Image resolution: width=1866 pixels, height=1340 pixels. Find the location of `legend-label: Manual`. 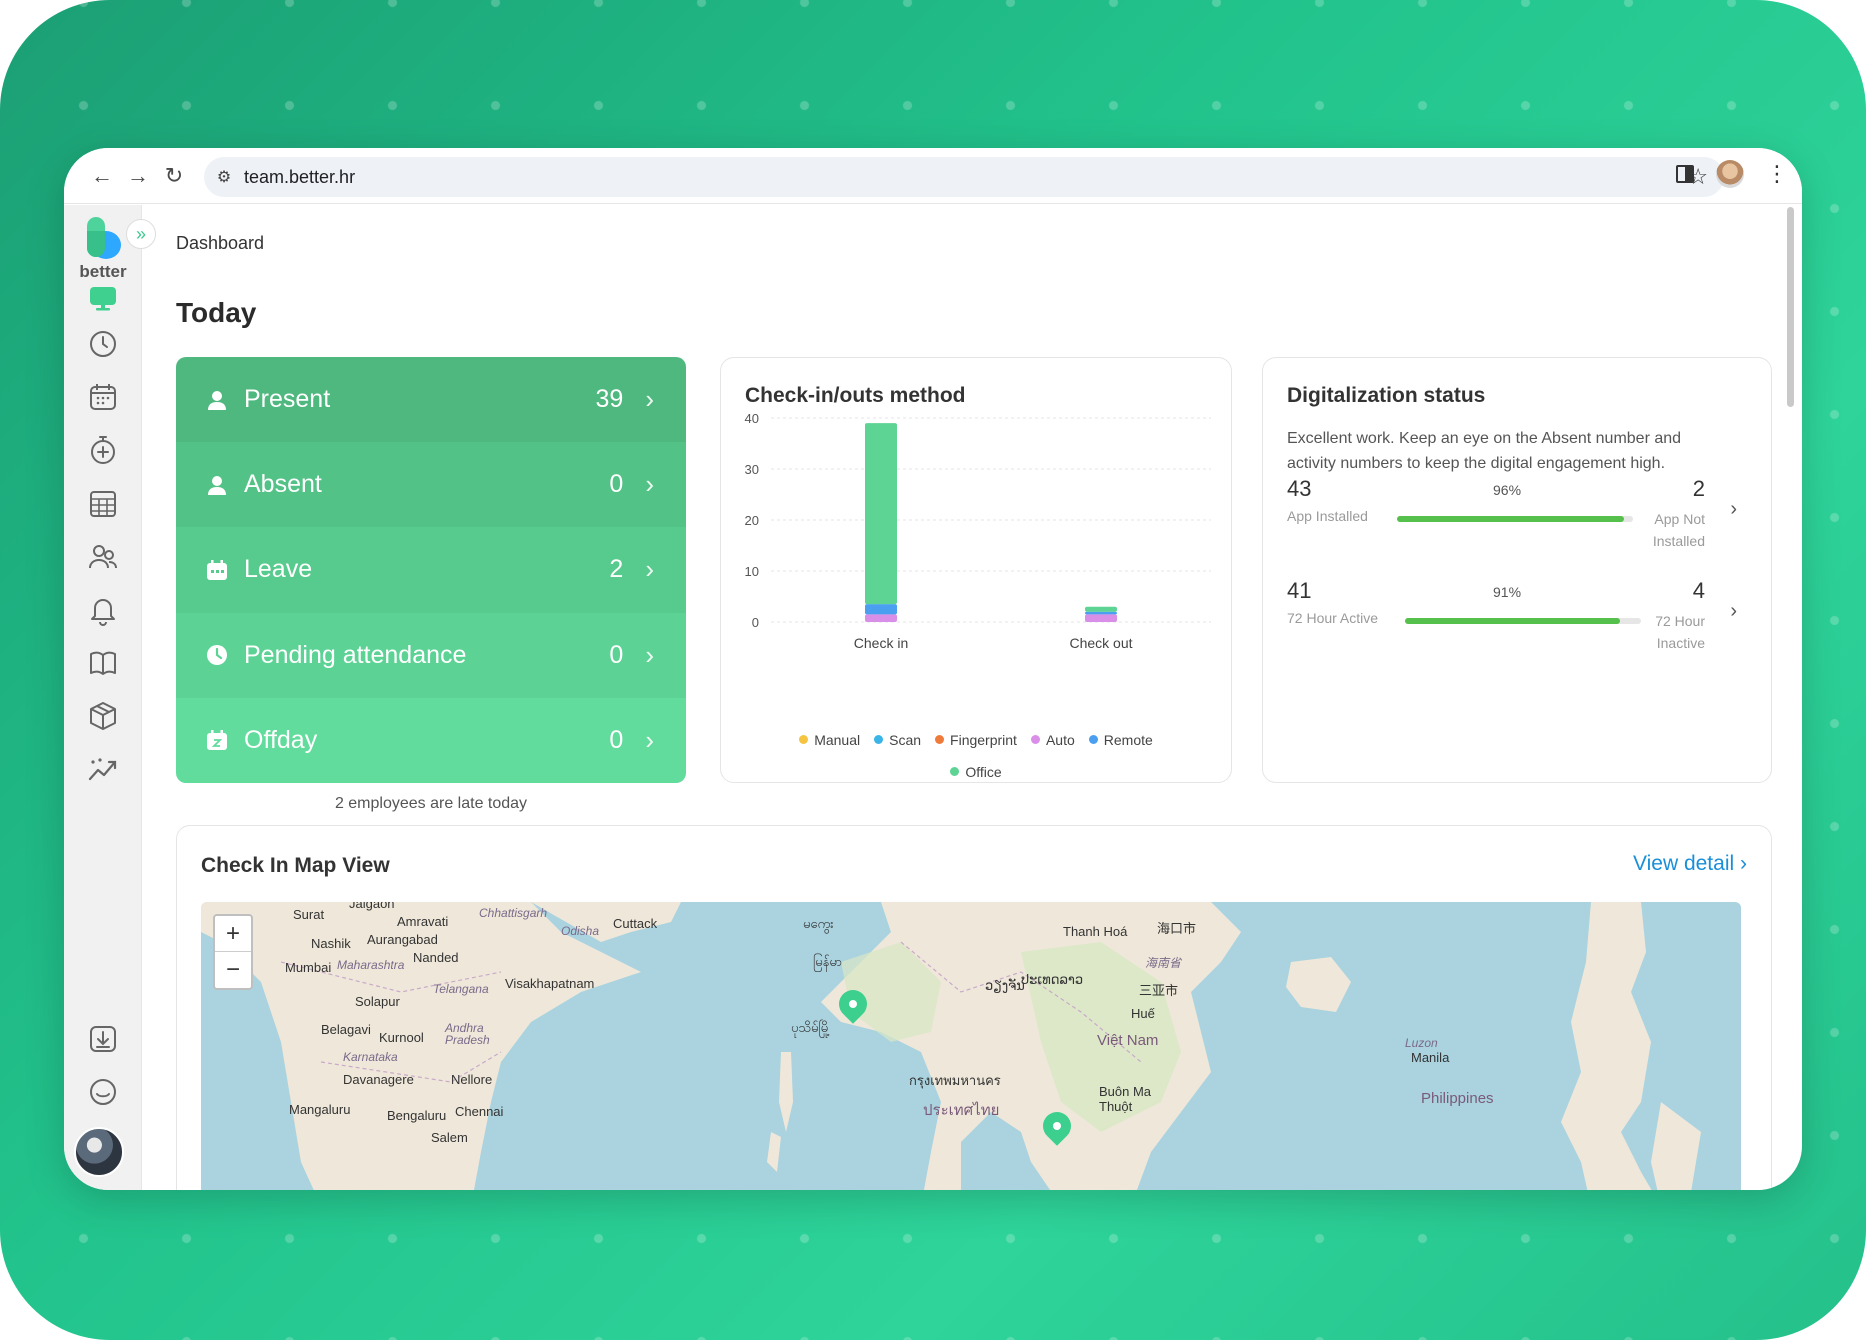

legend-label: Manual is located at coordinates (837, 740).